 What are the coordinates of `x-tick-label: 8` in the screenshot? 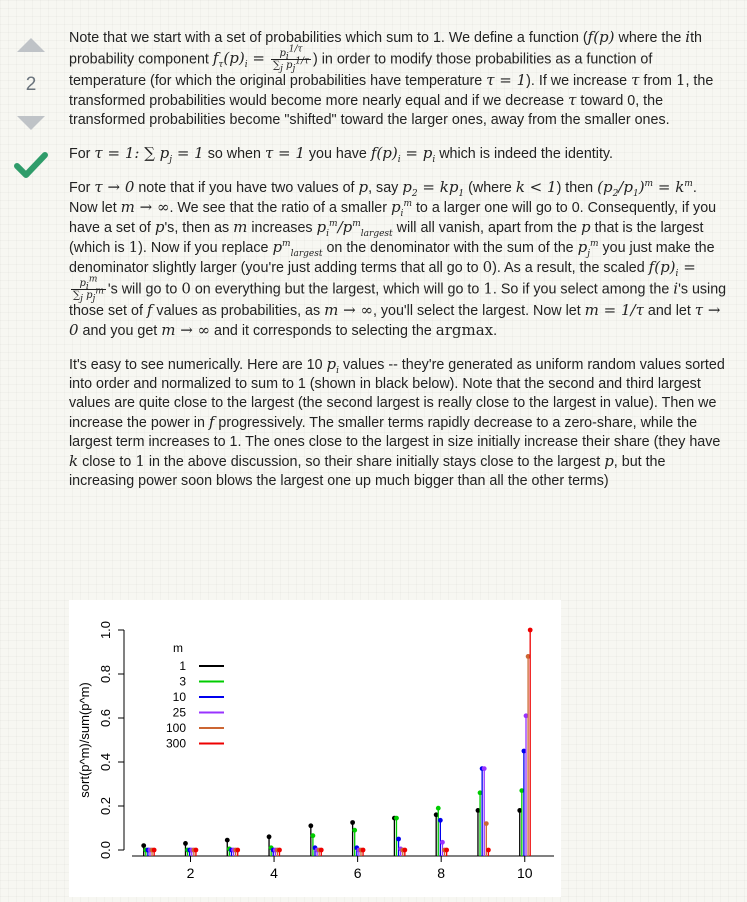 It's located at (441, 873).